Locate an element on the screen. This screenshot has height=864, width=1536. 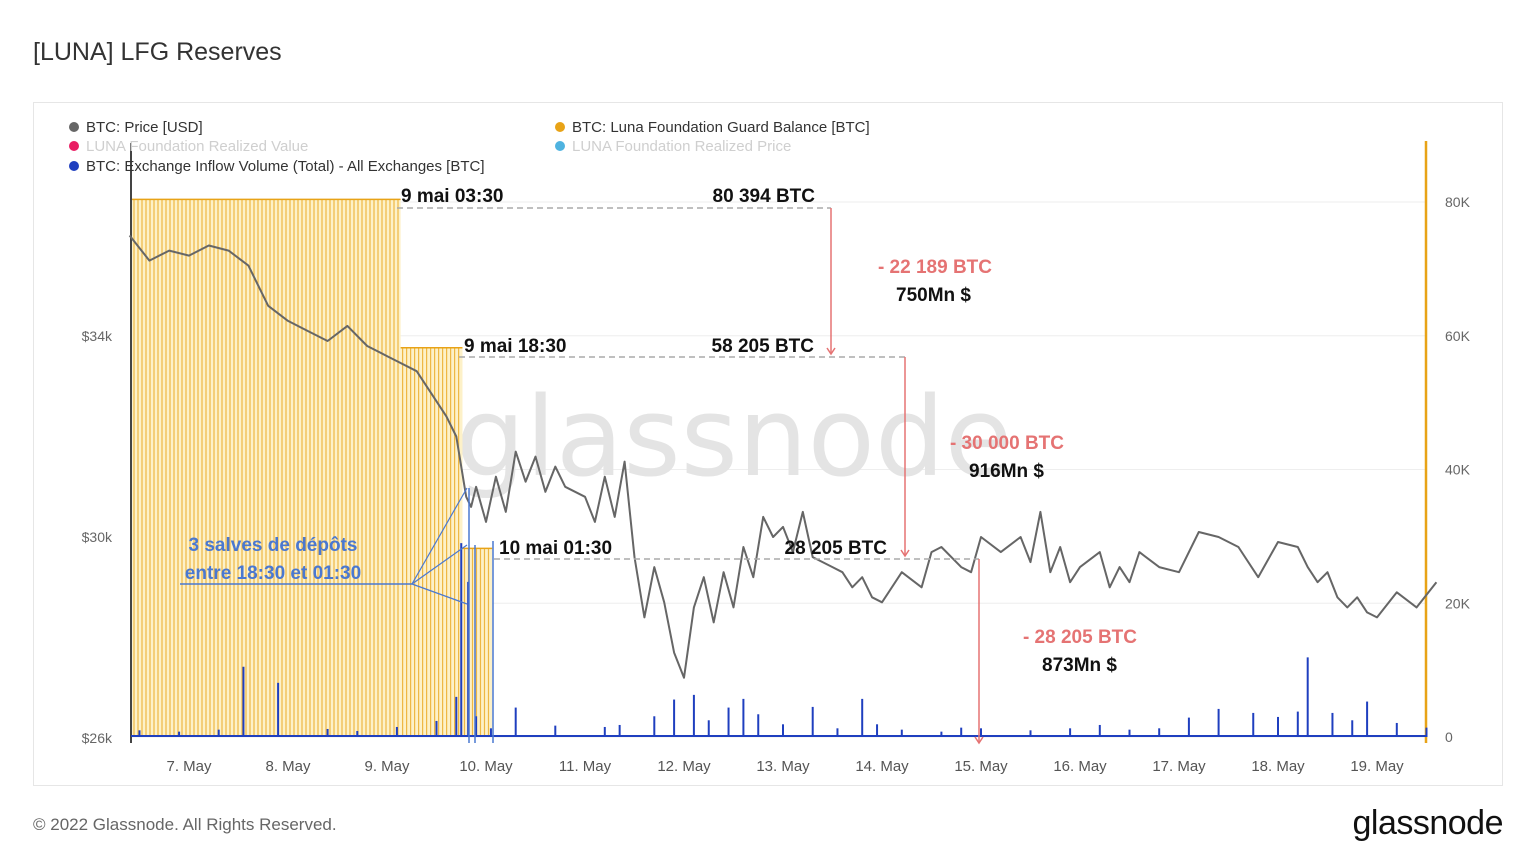
y-right-tick-label: 40K is located at coordinates (1458, 470).